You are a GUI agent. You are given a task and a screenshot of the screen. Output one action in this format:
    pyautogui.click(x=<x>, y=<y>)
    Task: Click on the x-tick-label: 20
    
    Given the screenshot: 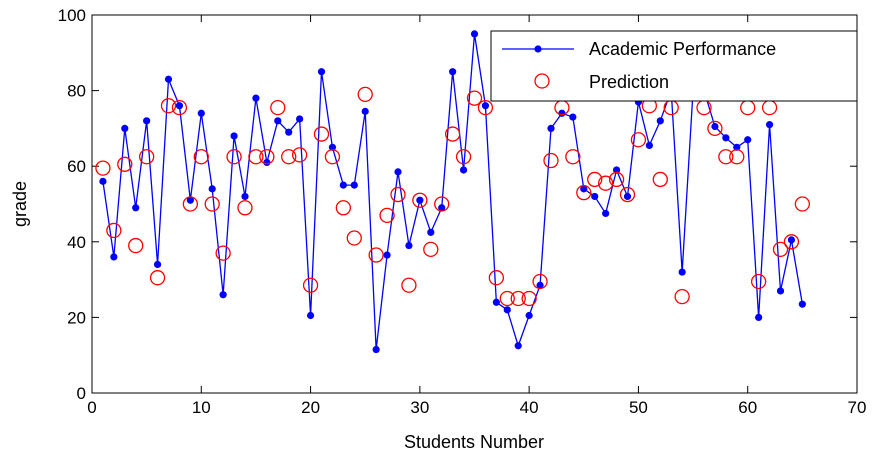 What is the action you would take?
    pyautogui.click(x=310, y=407)
    